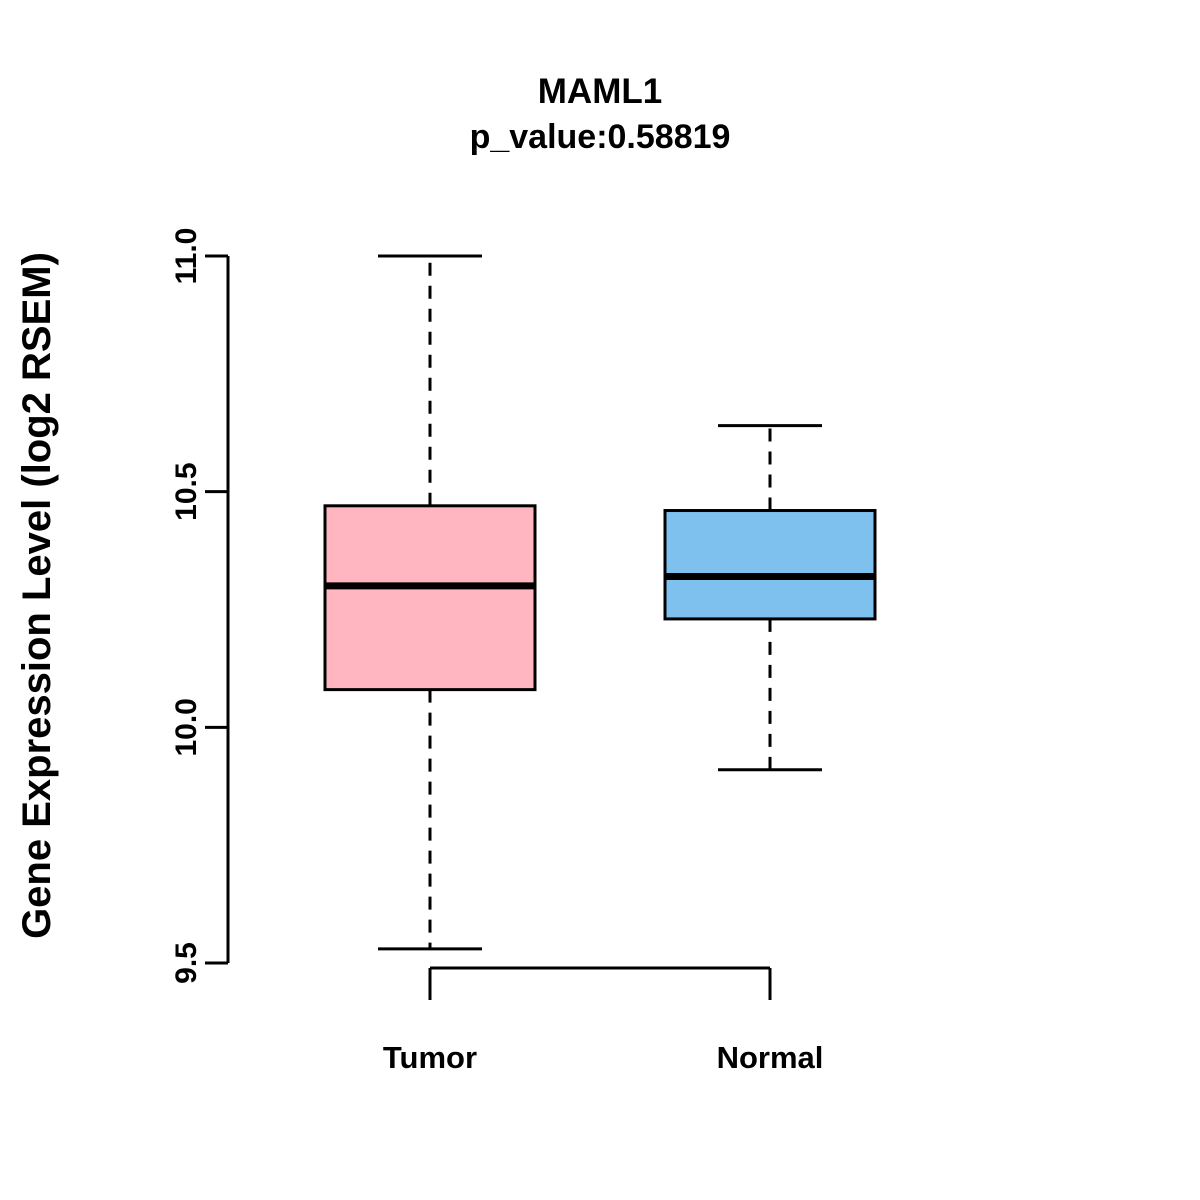  Describe the element at coordinates (430, 598) in the screenshot. I see `box-tumor` at that location.